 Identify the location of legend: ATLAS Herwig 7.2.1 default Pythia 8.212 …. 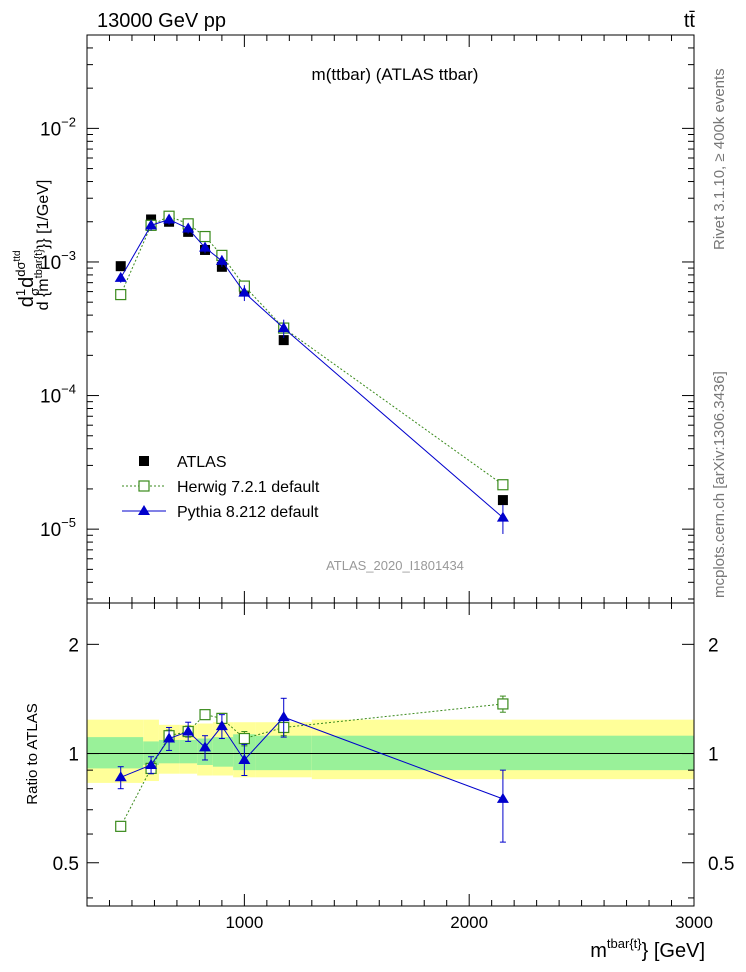
(221, 487).